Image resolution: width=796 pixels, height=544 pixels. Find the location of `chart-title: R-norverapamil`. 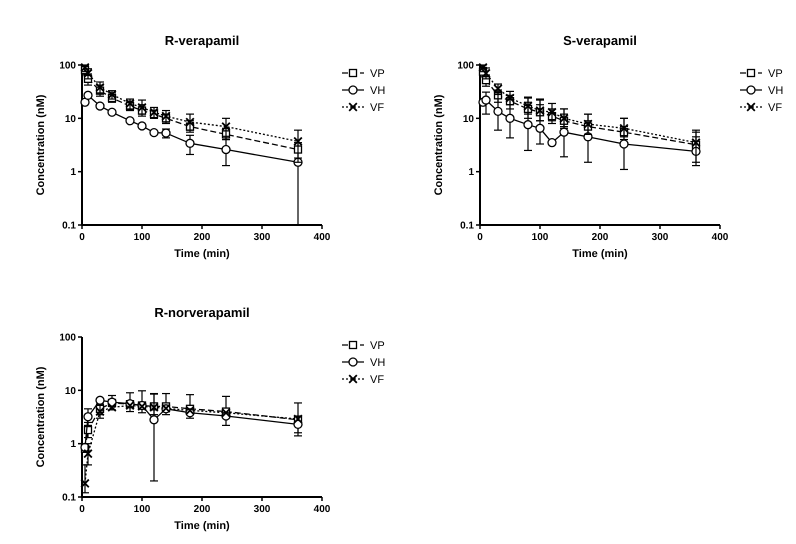

chart-title: R-norverapamil is located at coordinates (202, 312).